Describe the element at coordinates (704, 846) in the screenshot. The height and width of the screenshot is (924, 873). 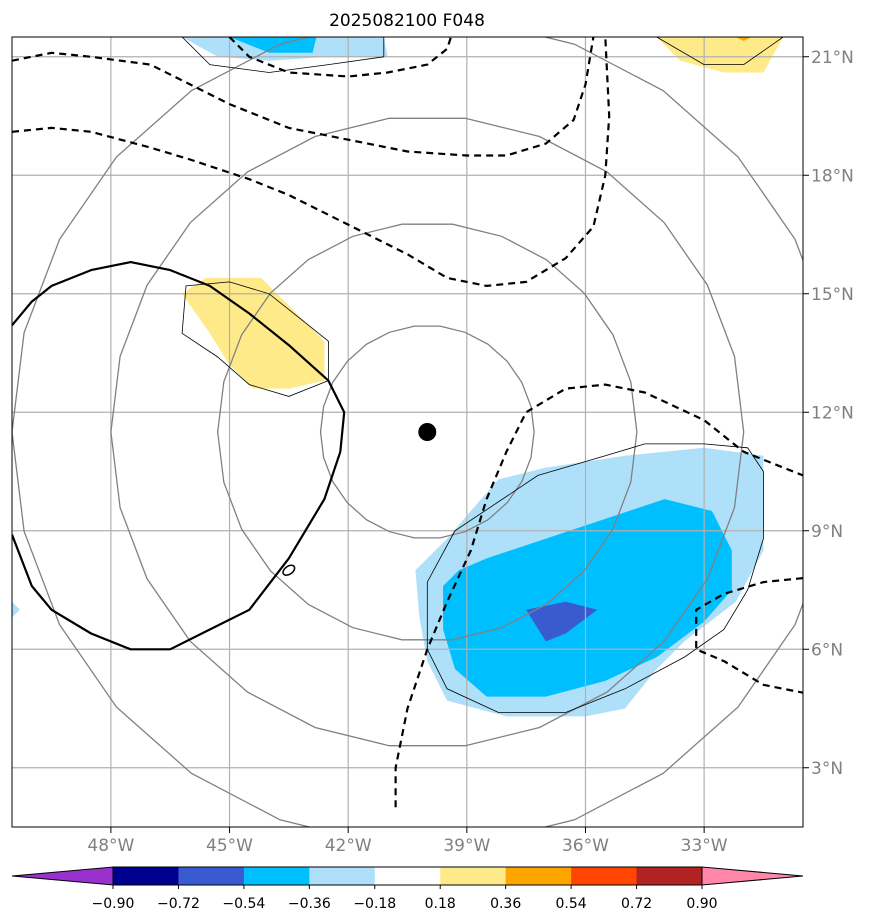
I see `x-tick-label-5: 33°W` at that location.